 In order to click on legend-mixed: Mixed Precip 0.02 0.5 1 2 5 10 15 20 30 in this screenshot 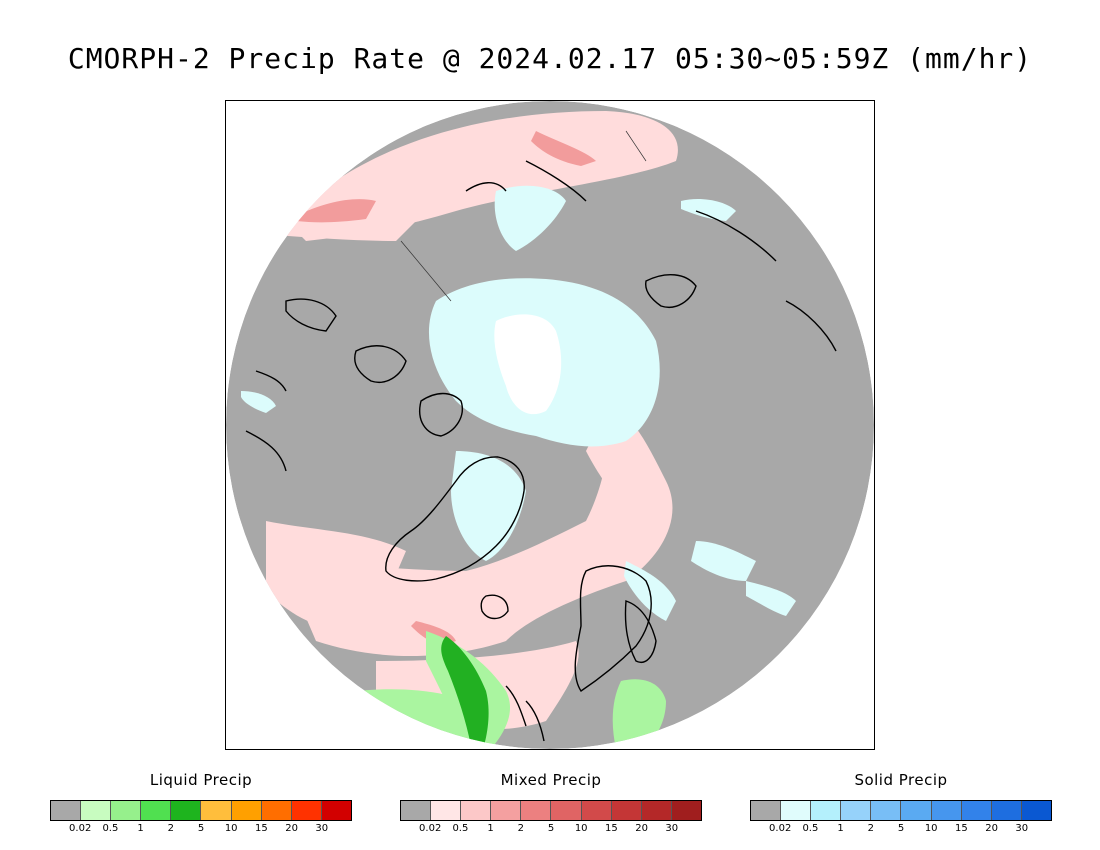, I will do `click(551, 802)`.